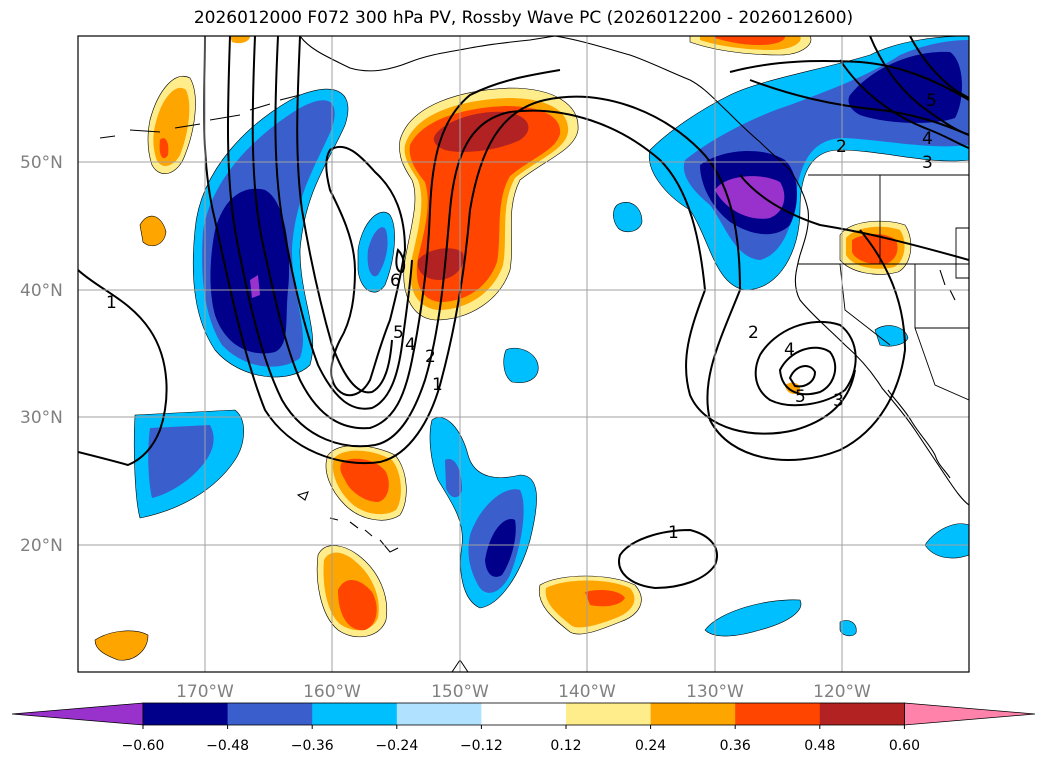  Describe the element at coordinates (41, 291) in the screenshot. I see `lat-label: 40°N` at that location.